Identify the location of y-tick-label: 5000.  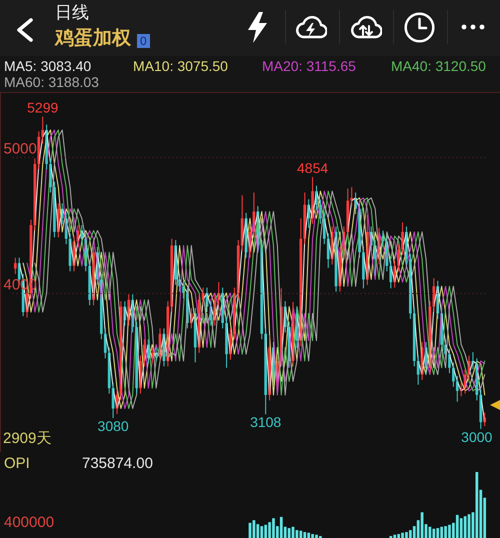
(20, 149).